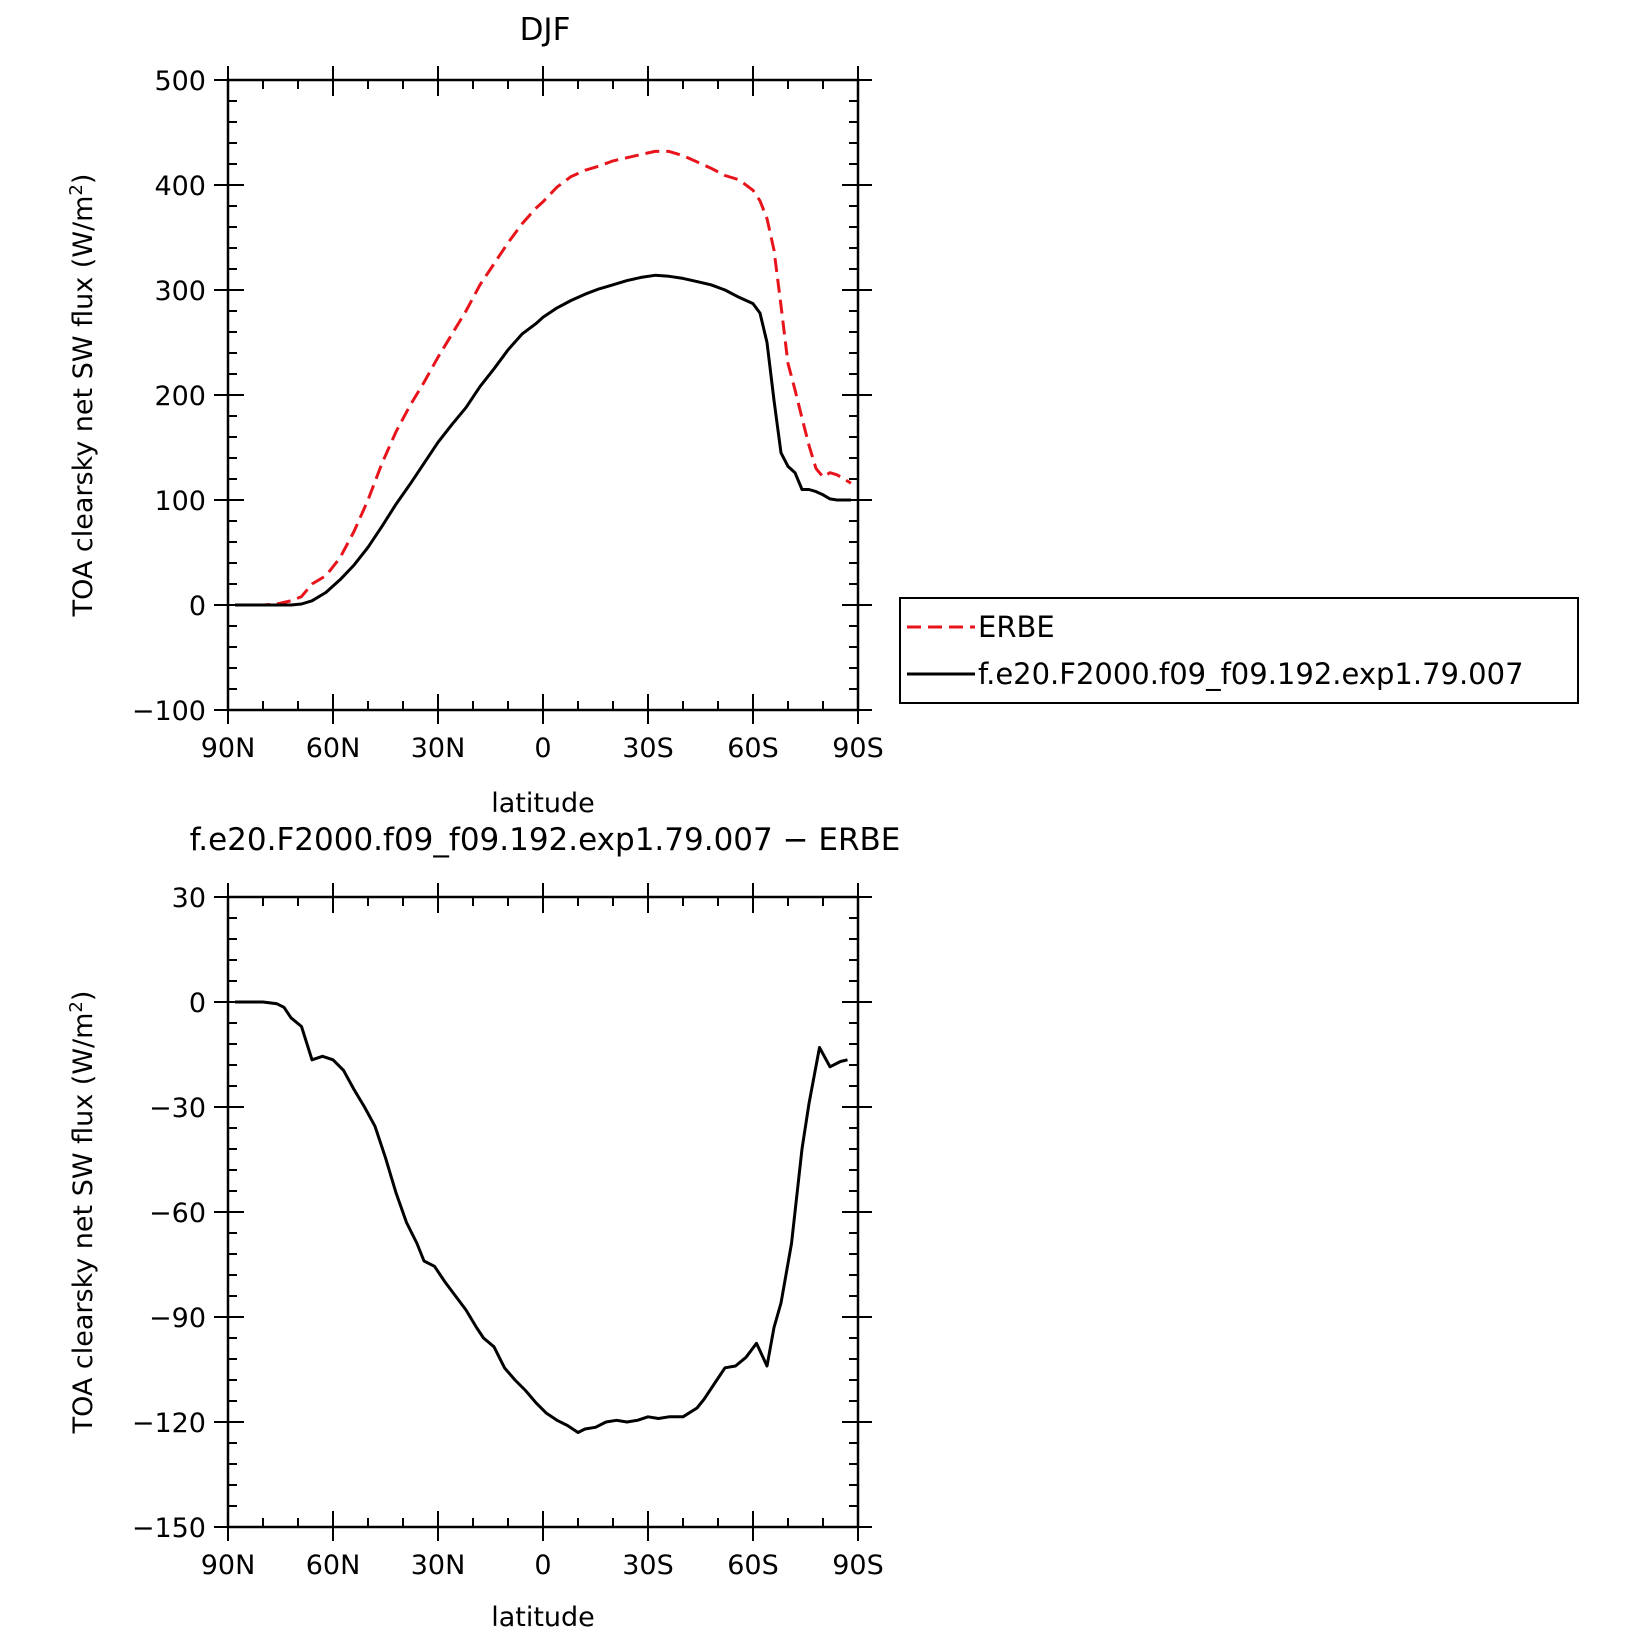 This screenshot has height=1630, width=1630. I want to click on top-y-axis-title: TOA clearsky net SW flux (W/m2), so click(83, 396).